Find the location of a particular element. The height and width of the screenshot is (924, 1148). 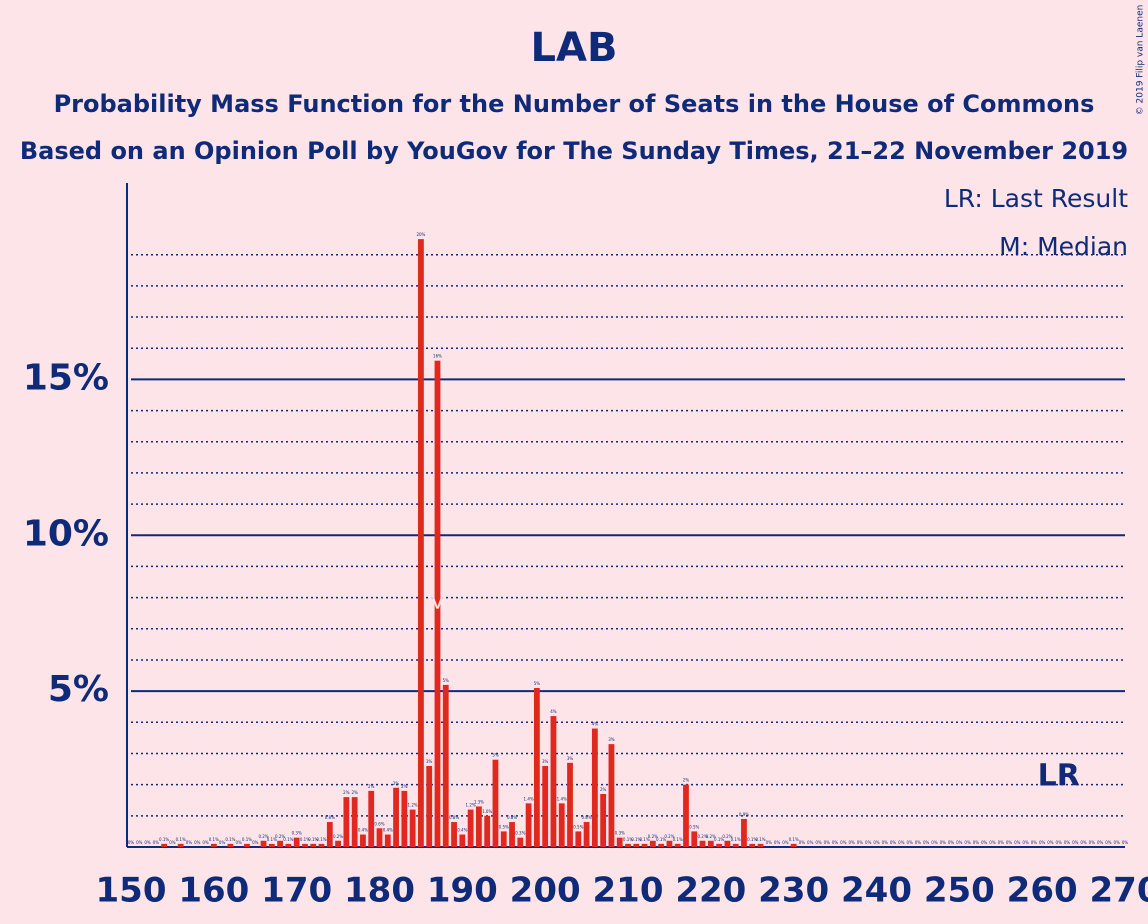

value-label: 0.3% is located at coordinates (520, 833).